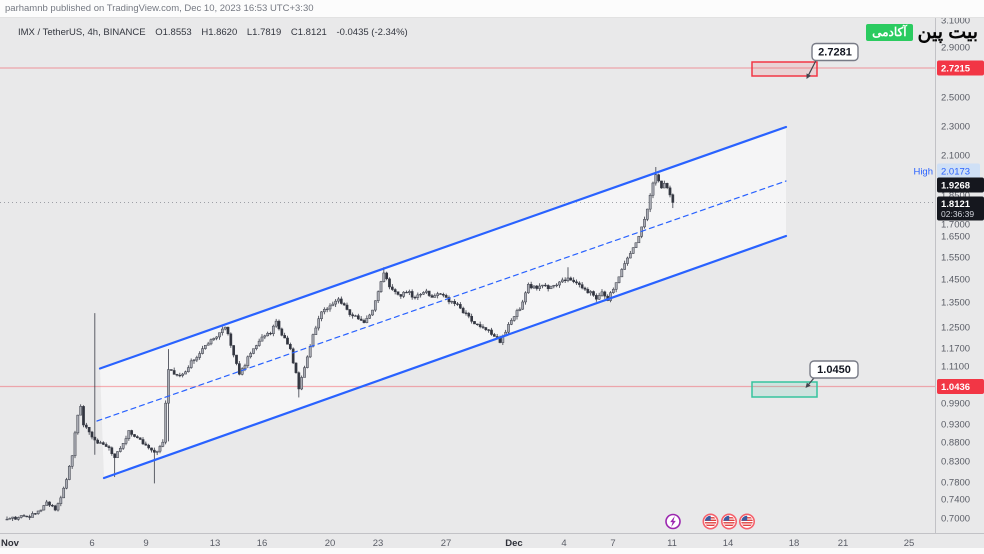 The height and width of the screenshot is (554, 984). What do you see at coordinates (446, 543) in the screenshot?
I see `time-axis-label: 27` at bounding box center [446, 543].